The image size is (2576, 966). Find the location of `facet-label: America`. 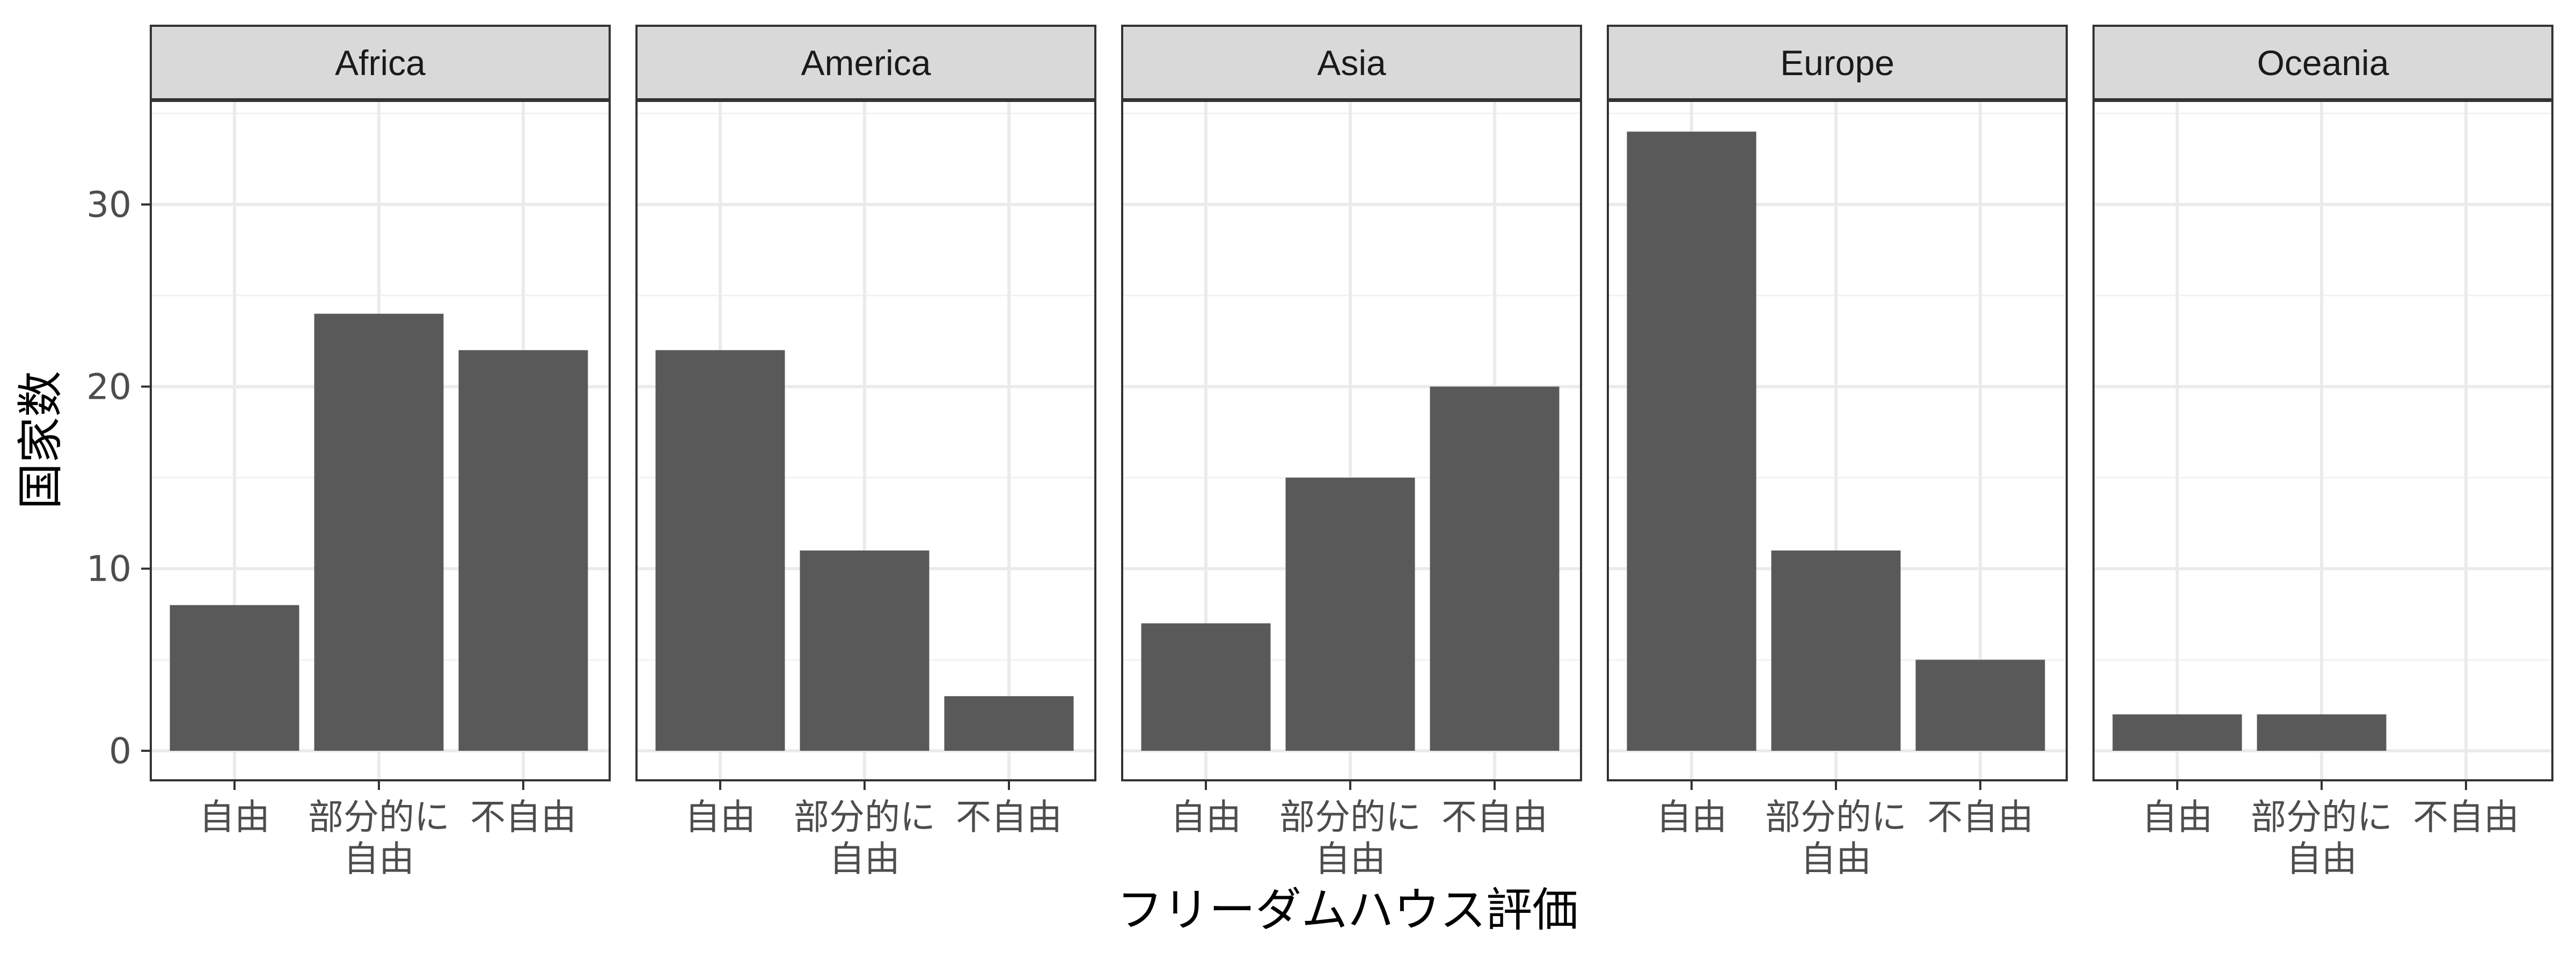

facet-label: America is located at coordinates (866, 63).